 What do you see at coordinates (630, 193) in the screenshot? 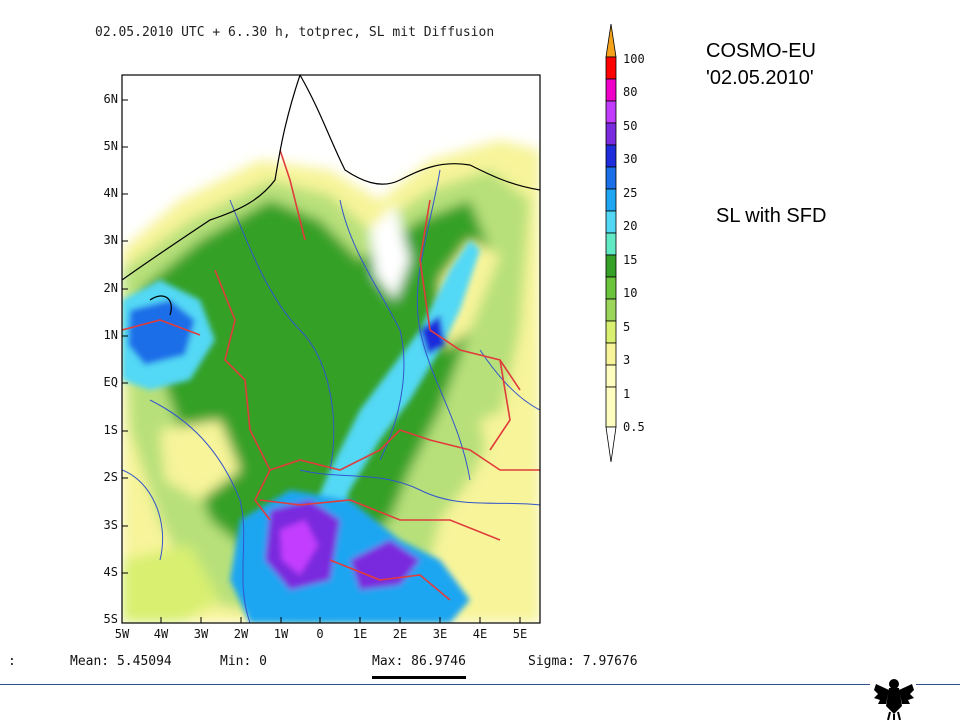
I see `colorbar-label-25: 25` at bounding box center [630, 193].